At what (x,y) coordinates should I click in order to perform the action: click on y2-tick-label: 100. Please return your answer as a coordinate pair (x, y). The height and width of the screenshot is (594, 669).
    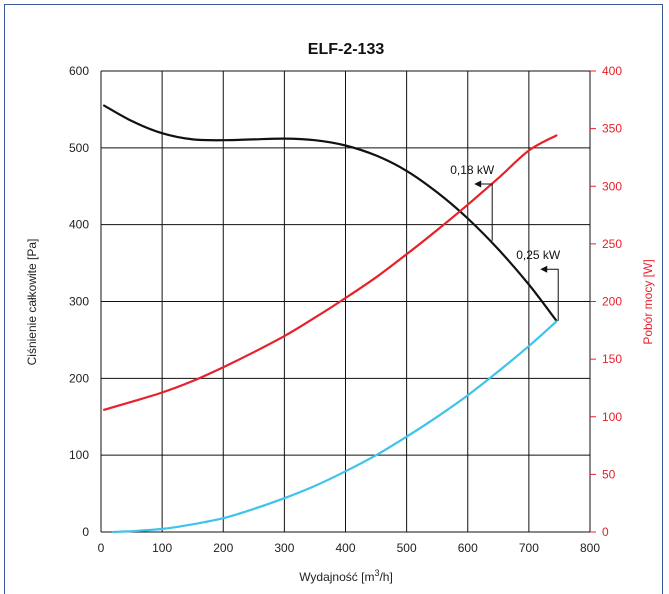
    Looking at the image, I should click on (612, 417).